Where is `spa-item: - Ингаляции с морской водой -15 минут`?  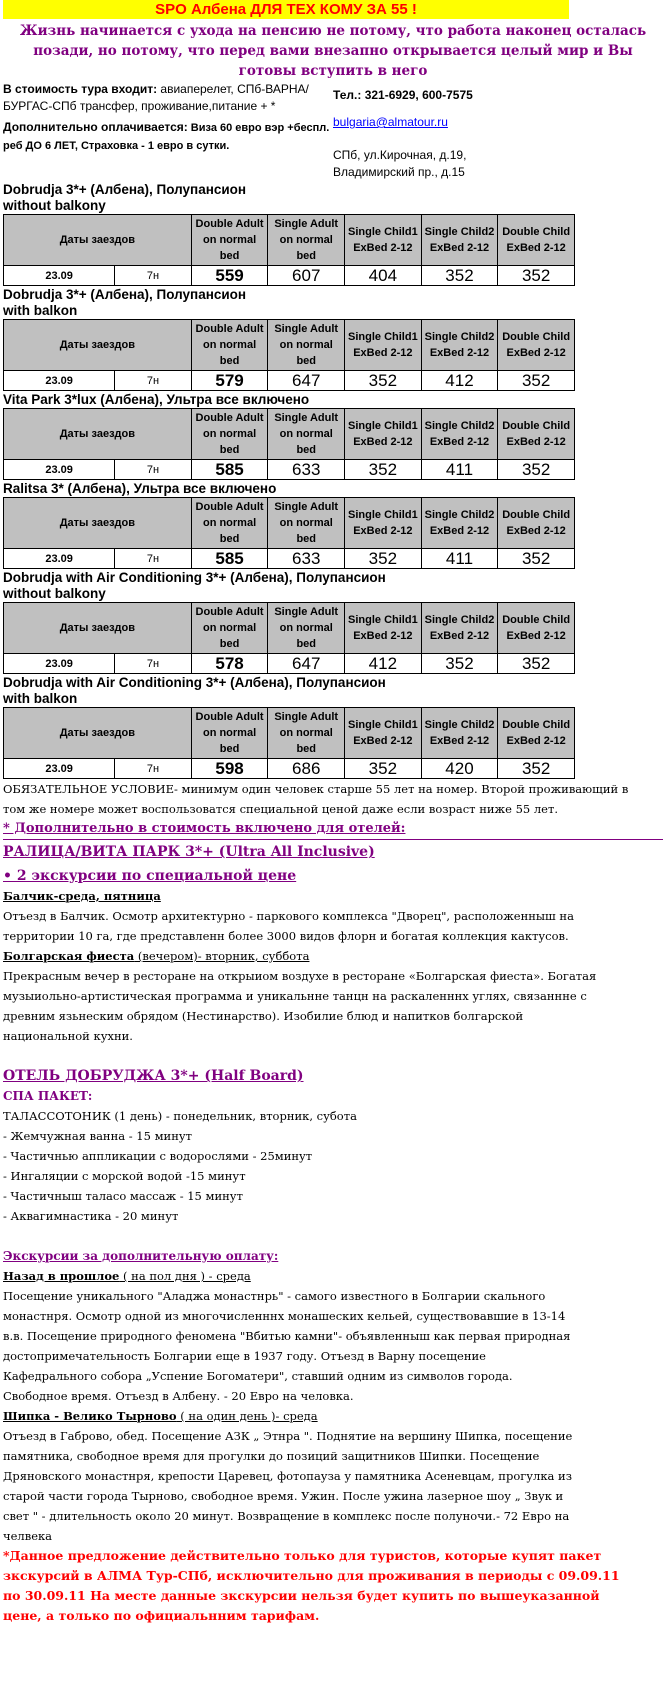 spa-item: - Ингаляции с морской водой -15 минут is located at coordinates (124, 1176).